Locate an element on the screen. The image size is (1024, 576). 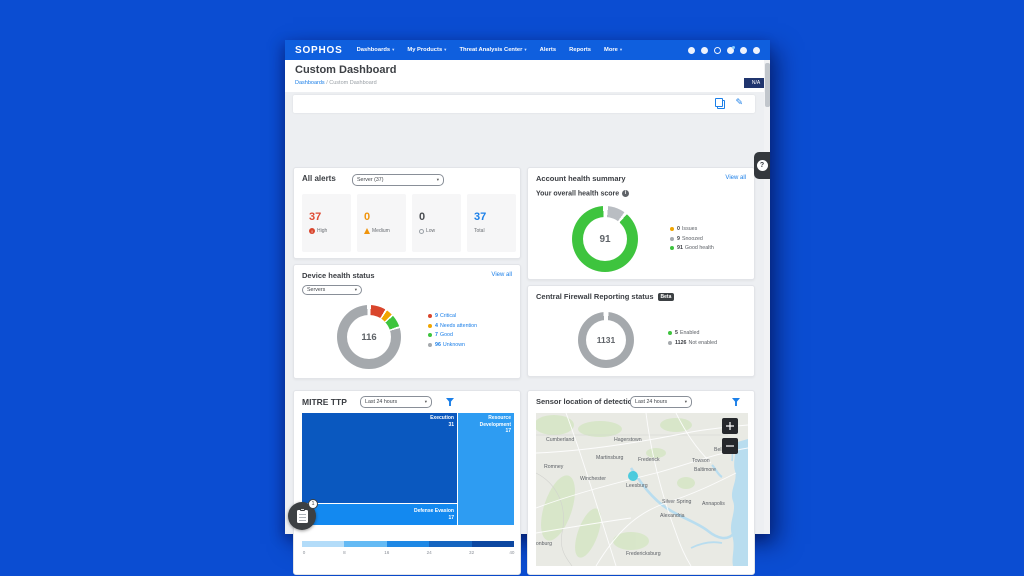
firewall-total-value: 1131 is located at coordinates (606, 340).